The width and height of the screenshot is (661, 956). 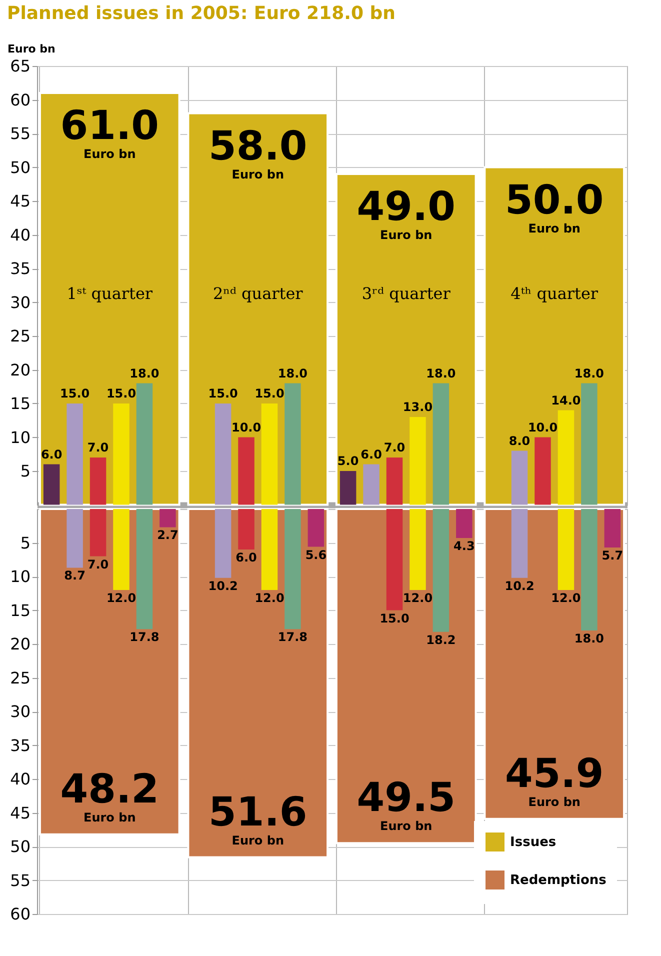 What do you see at coordinates (533, 842) in the screenshot?
I see `legend-label: Issues` at bounding box center [533, 842].